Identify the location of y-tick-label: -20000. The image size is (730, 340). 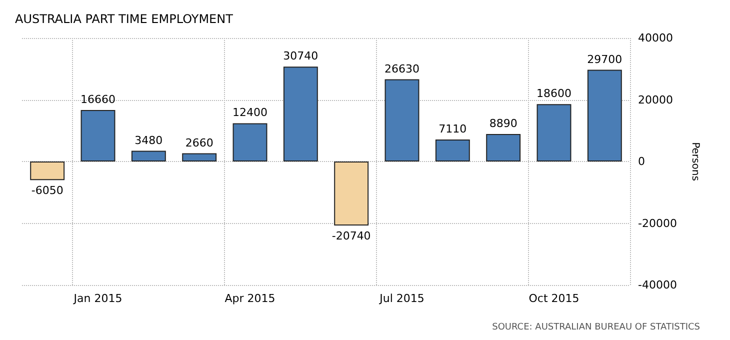
(657, 223).